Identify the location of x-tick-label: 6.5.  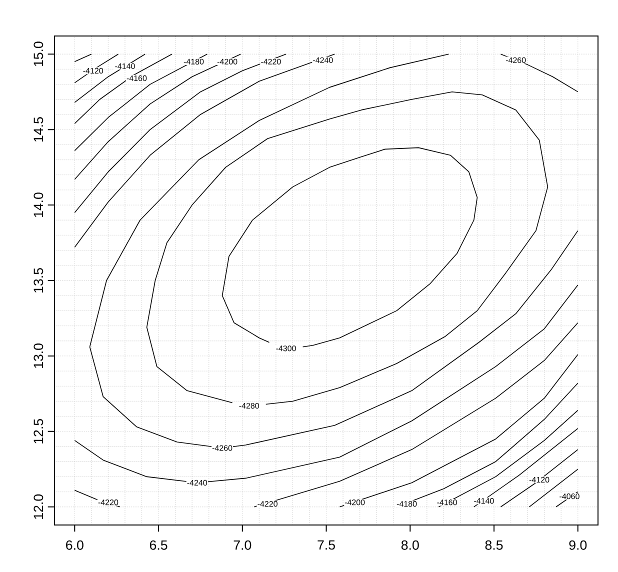
(159, 545).